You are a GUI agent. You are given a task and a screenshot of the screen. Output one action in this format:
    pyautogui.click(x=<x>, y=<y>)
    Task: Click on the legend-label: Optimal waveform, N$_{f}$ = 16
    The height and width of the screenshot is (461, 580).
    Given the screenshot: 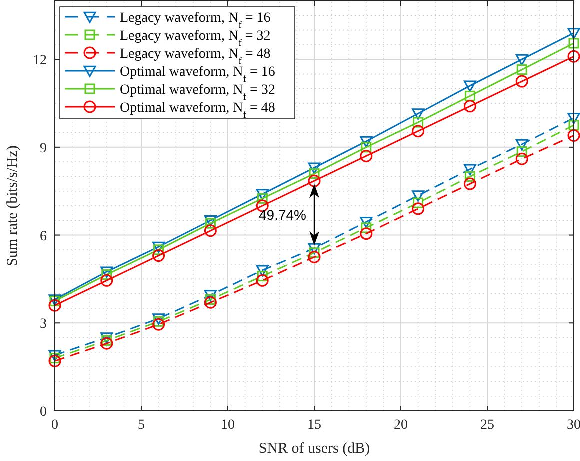 What is the action you would take?
    pyautogui.click(x=198, y=74)
    